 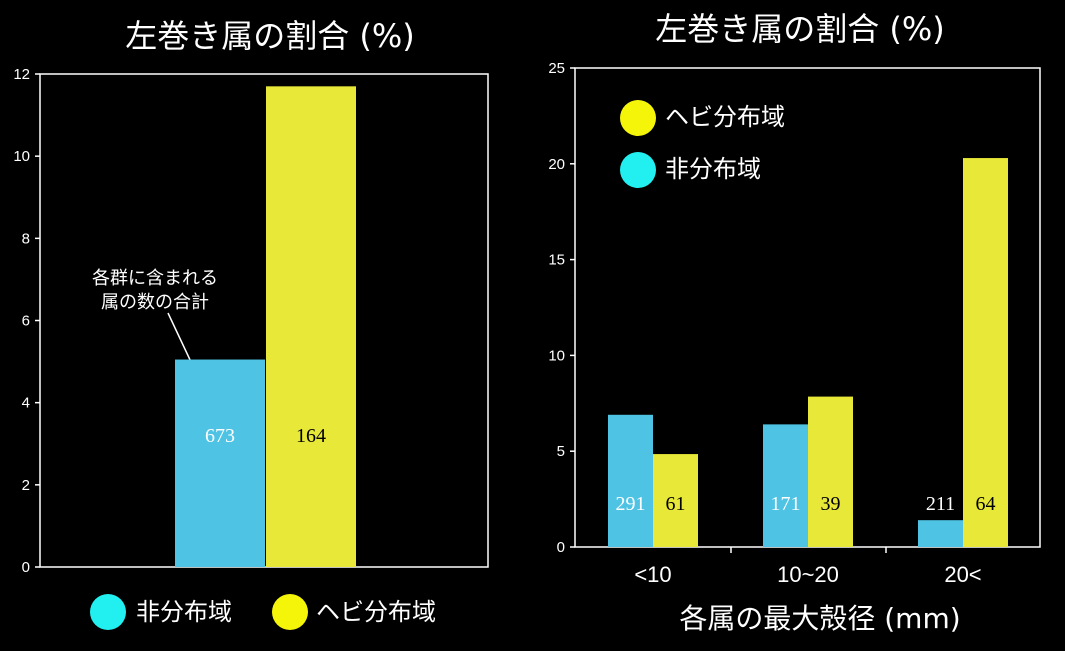 What do you see at coordinates (986, 504) in the screenshot?
I see `right-bar-count-label: 64` at bounding box center [986, 504].